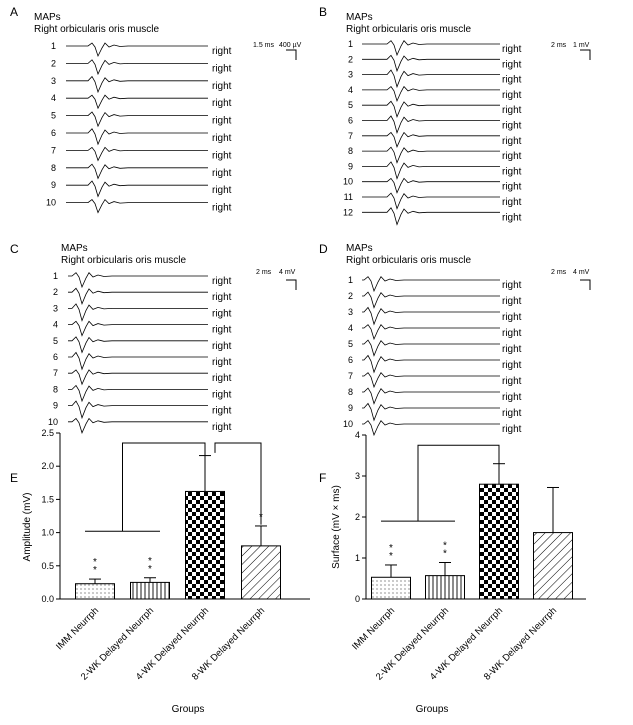 This screenshot has width=633, height=725. I want to click on y-tick-label: 0.5, so click(47, 566).